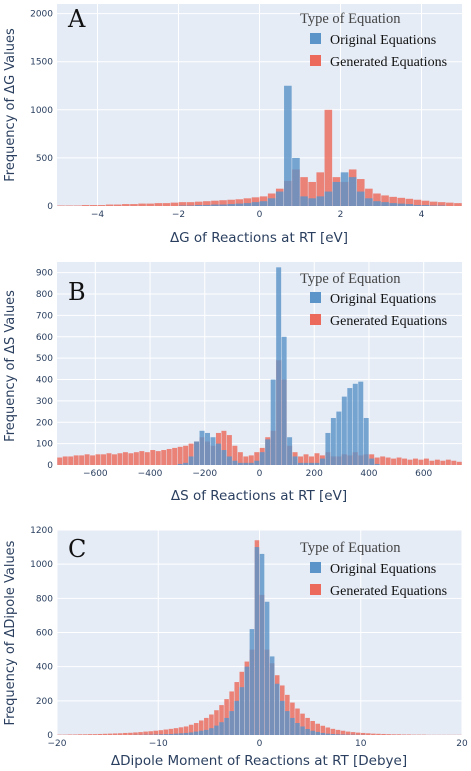  What do you see at coordinates (98, 215) in the screenshot?
I see `panel-a-x-tick-label: −4` at bounding box center [98, 215].